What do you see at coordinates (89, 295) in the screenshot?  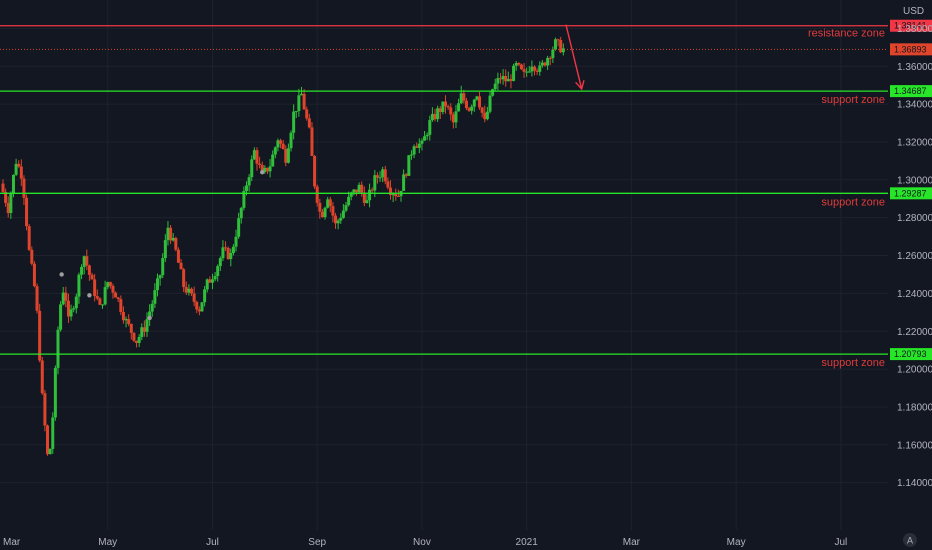 I see `event-marker` at bounding box center [89, 295].